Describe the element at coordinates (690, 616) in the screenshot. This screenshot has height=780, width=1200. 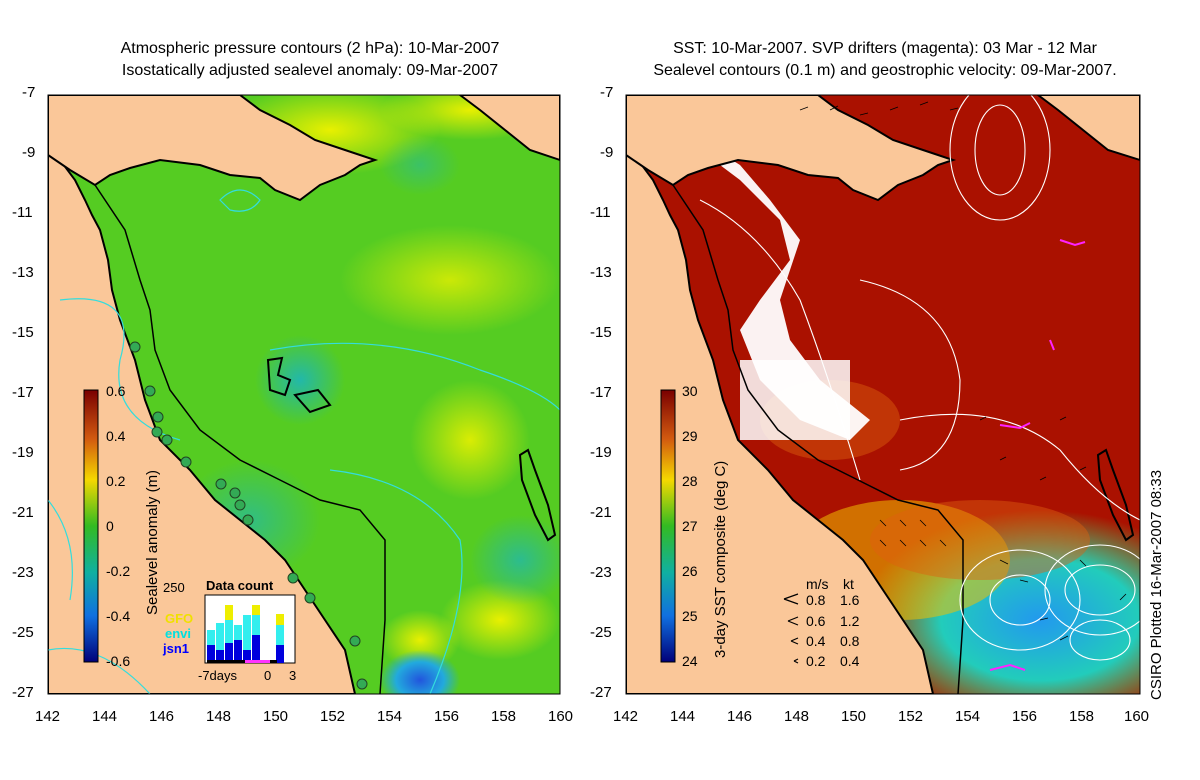
I see `colorbar-label: 25` at that location.